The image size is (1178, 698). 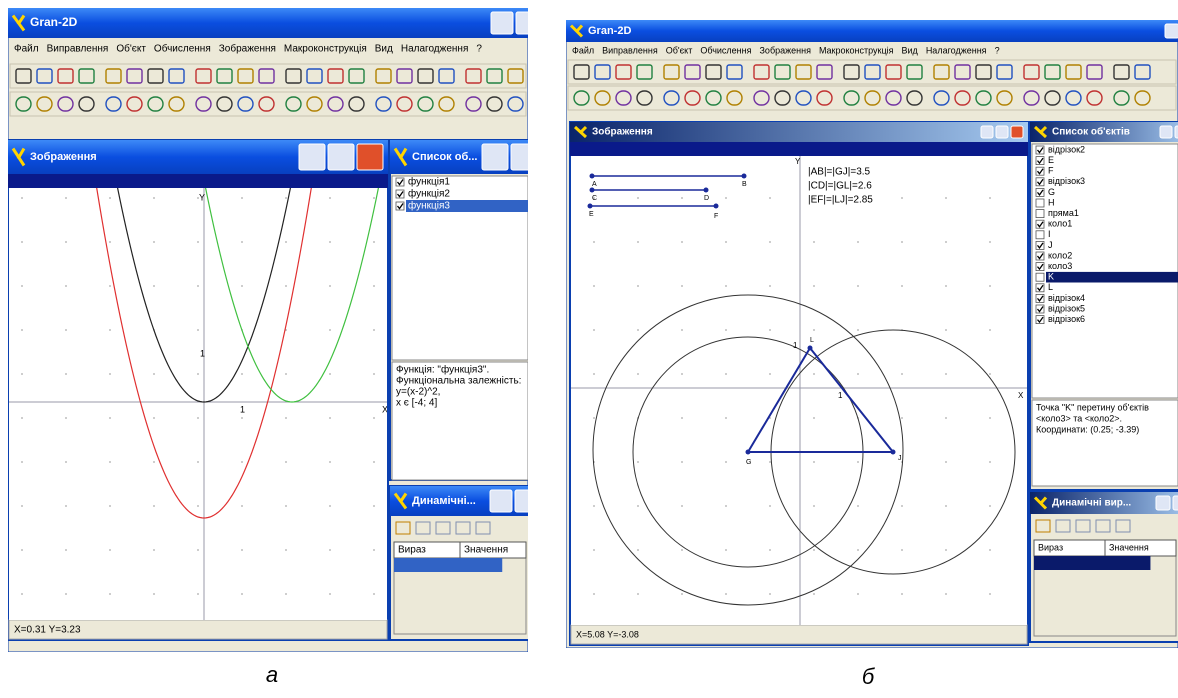 I want to click on info-text: Точка "K" перетину об'єктів, so click(x=1092, y=407).